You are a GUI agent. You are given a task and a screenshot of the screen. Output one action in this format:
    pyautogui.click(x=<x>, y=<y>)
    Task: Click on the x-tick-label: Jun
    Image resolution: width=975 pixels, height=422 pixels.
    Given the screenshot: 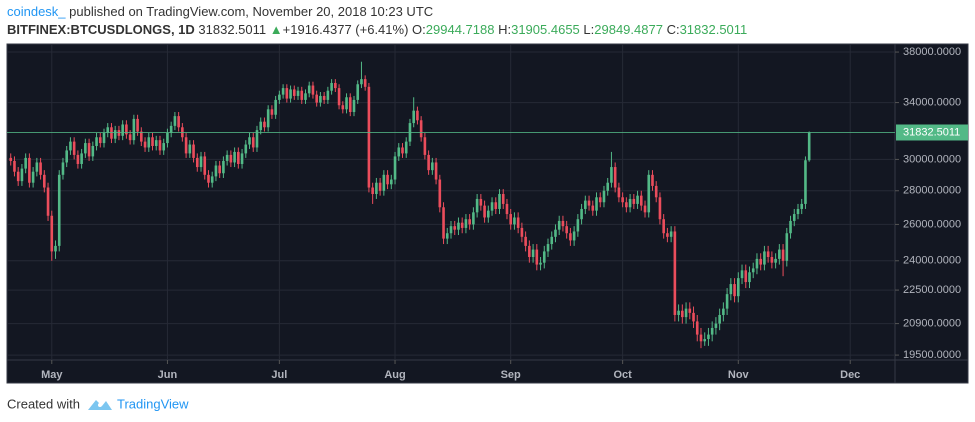 What is the action you would take?
    pyautogui.click(x=168, y=375)
    